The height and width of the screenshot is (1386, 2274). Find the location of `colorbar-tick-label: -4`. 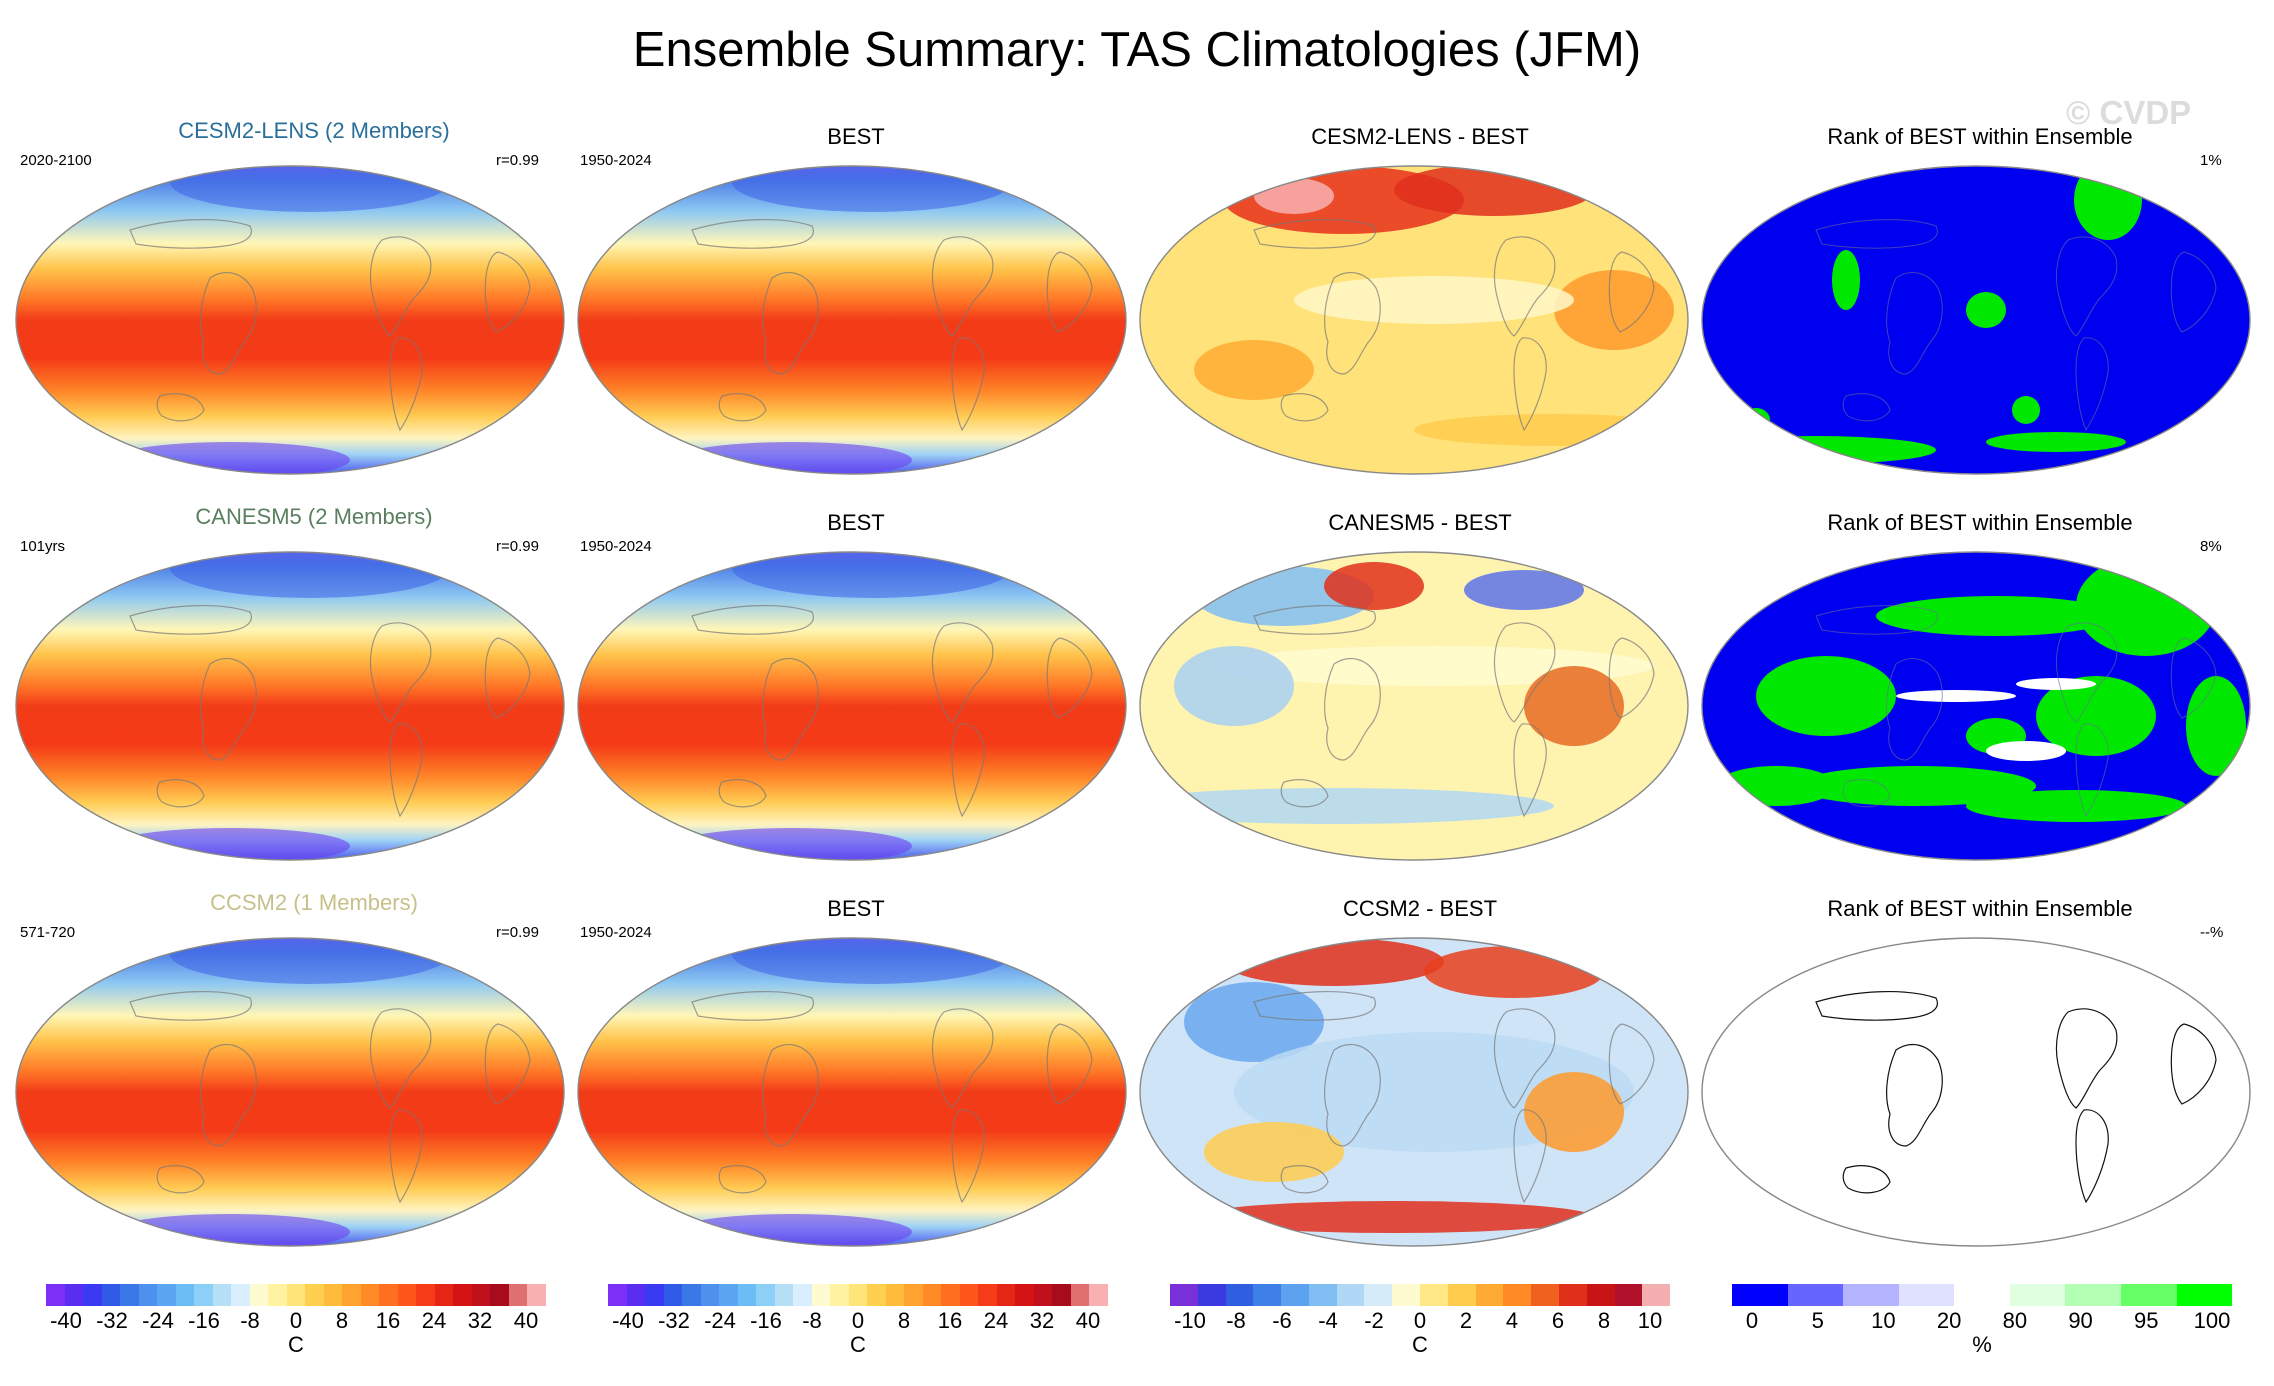

colorbar-tick-label: -4 is located at coordinates (1328, 1320).